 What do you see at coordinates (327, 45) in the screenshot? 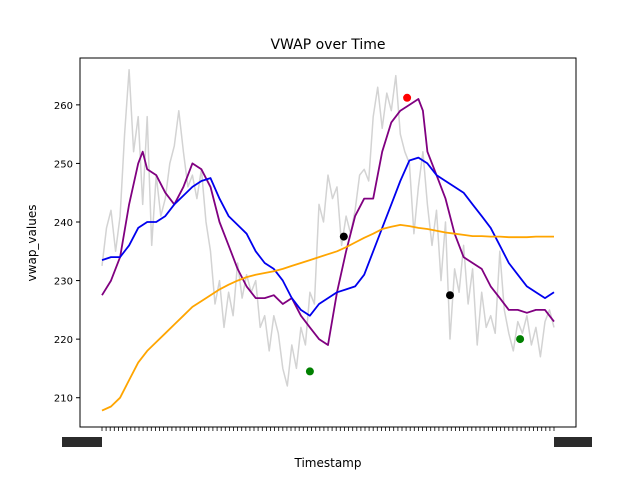
I see `chart-title: VWAP over Time` at bounding box center [327, 45].